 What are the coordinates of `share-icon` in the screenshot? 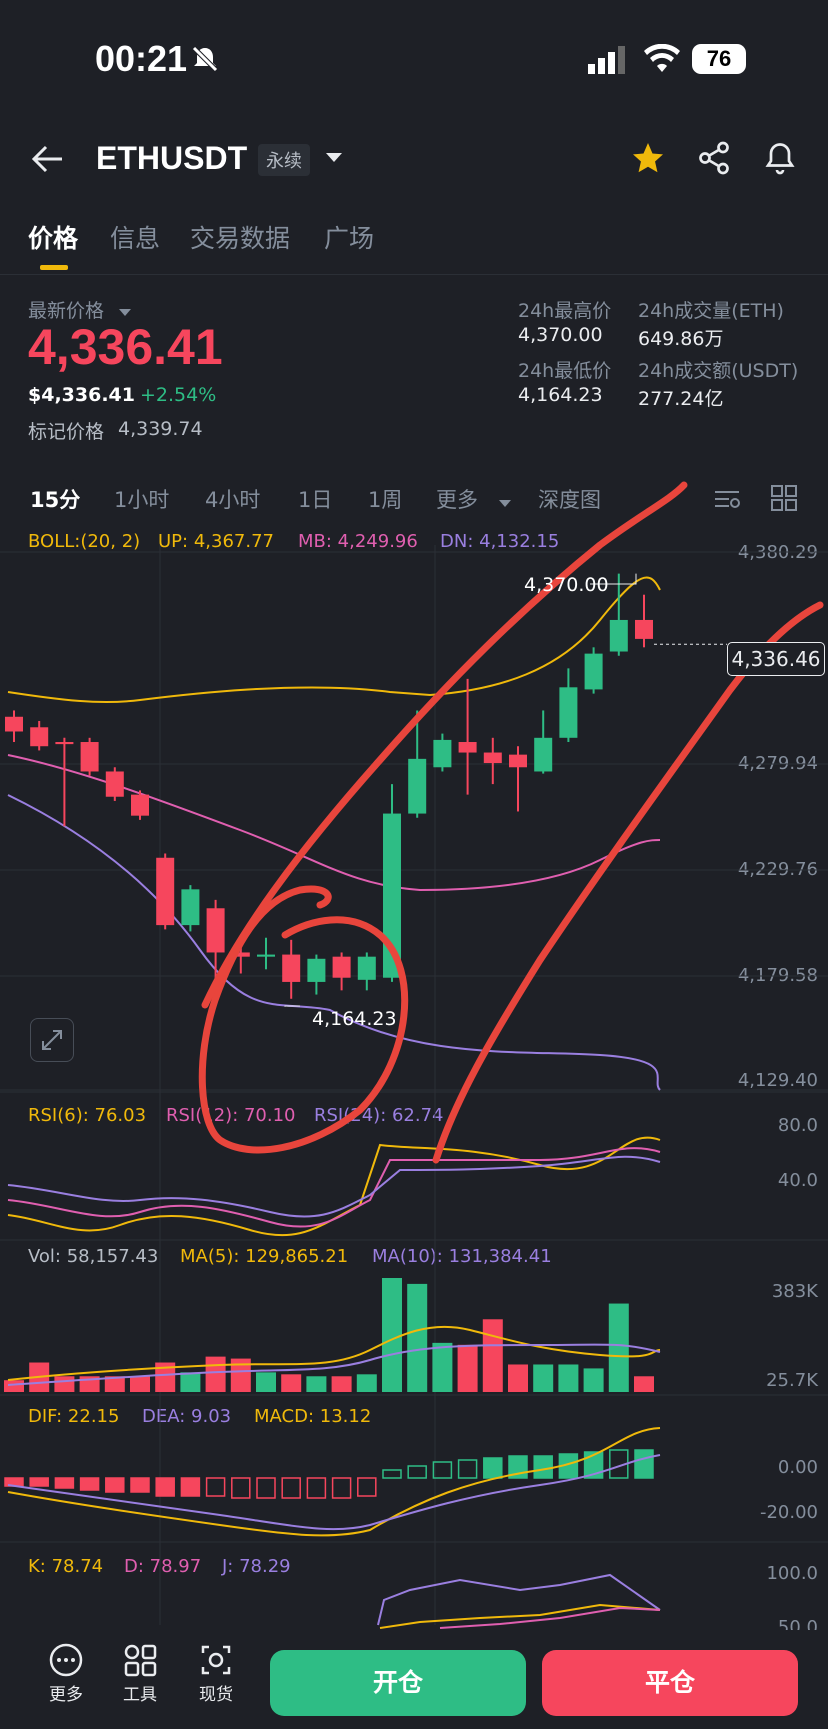 It's located at (714, 160).